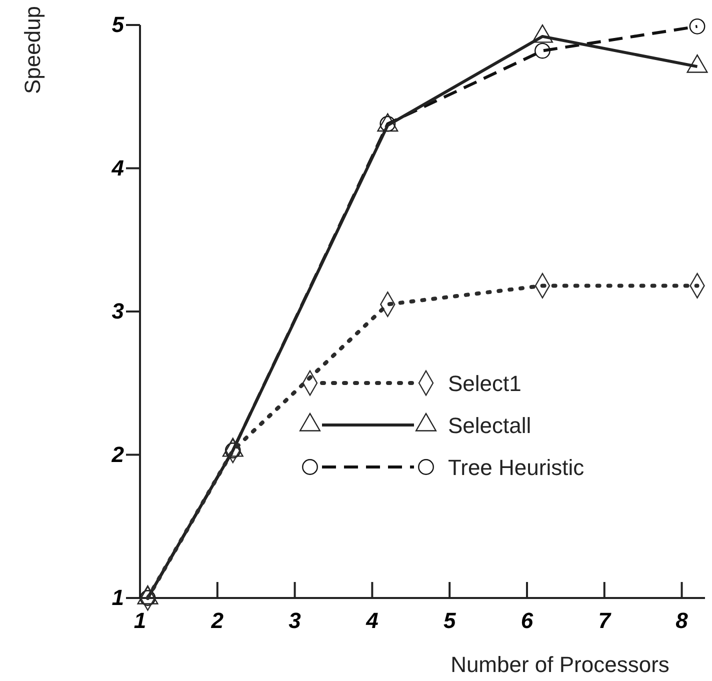 This screenshot has height=681, width=712. What do you see at coordinates (140, 620) in the screenshot?
I see `x-tick-label: 1` at bounding box center [140, 620].